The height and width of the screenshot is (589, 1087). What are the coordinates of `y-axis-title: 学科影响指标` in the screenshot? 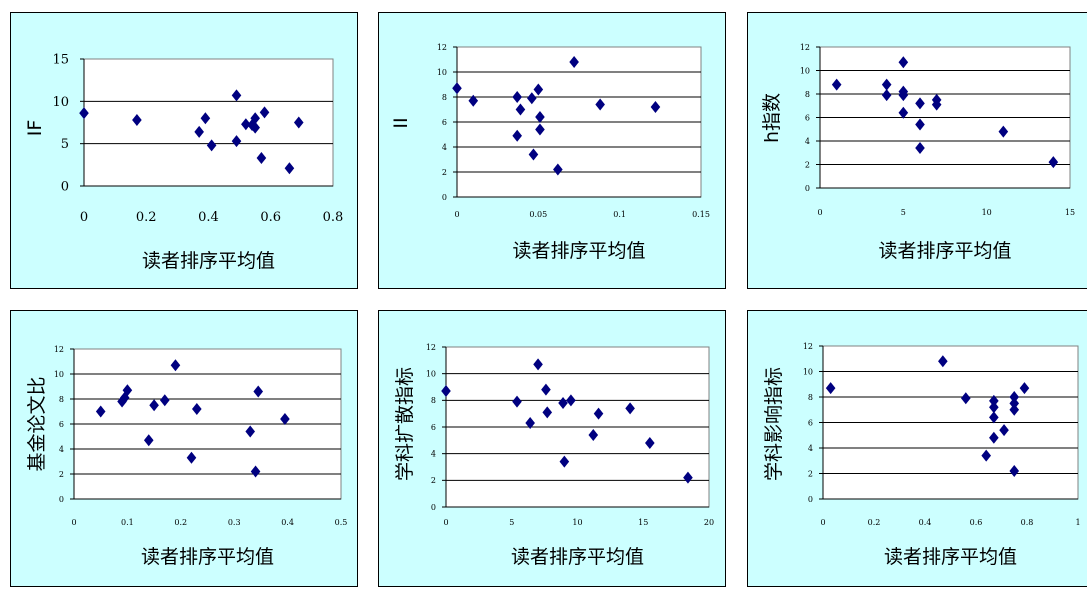 It's located at (774, 424).